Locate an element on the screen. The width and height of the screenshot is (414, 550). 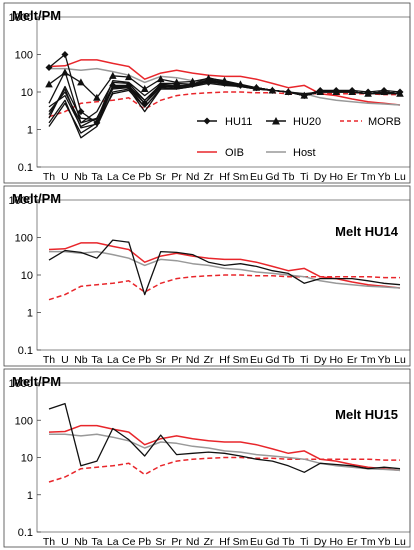
legend-hu11-label: HU11 is located at coordinates (238, 122).